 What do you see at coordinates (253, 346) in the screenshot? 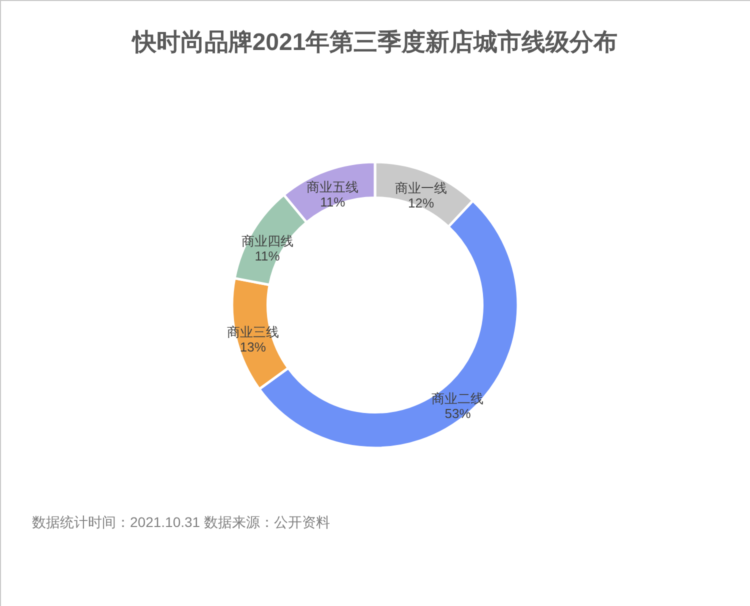
I see `data-label: 13%` at bounding box center [253, 346].